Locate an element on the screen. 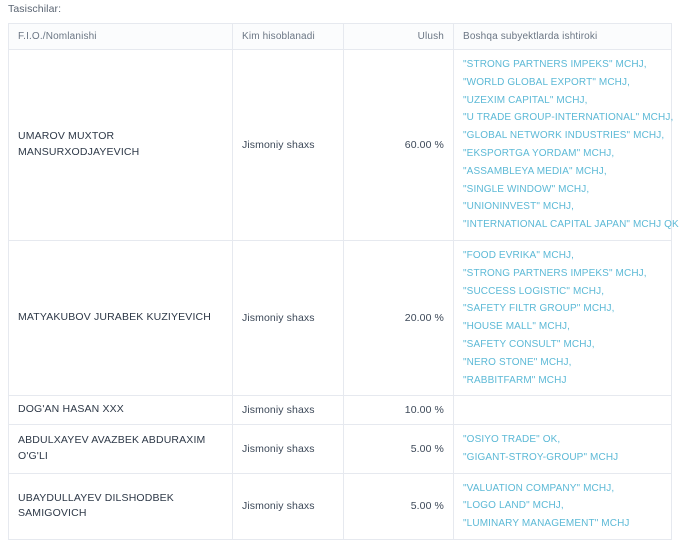  cell-founder-share: 10.00 % is located at coordinates (398, 410).